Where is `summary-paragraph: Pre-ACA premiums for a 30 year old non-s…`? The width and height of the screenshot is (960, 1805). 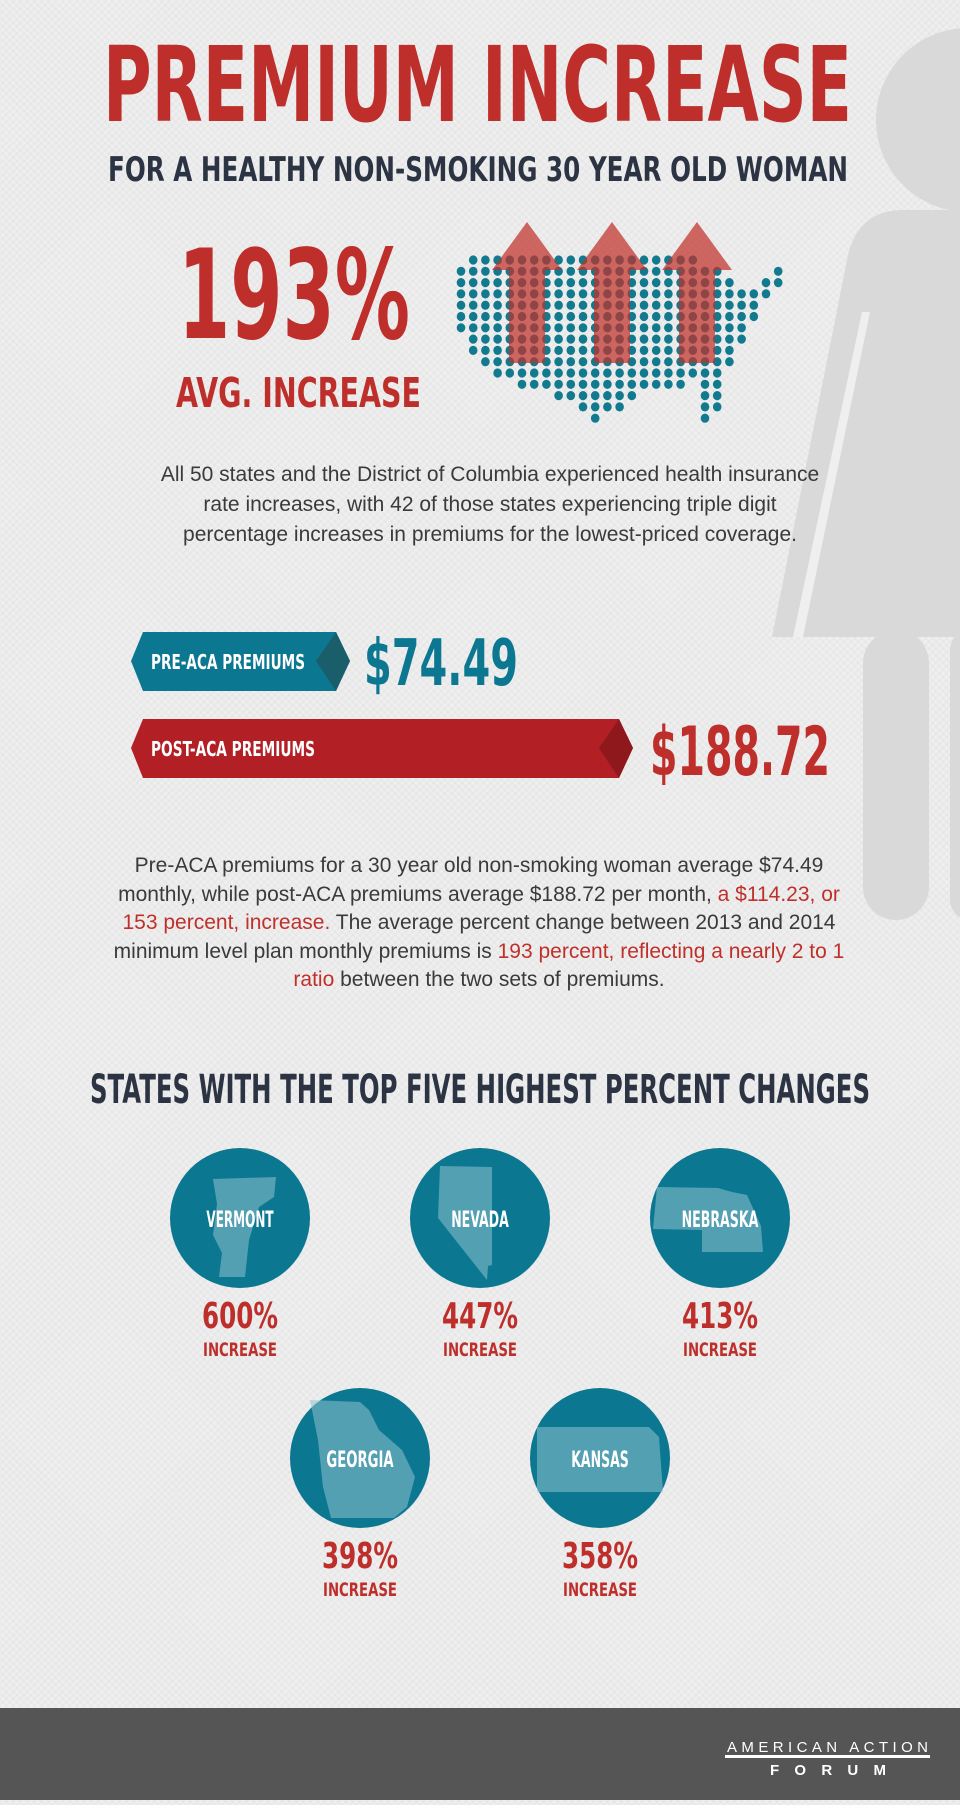 summary-paragraph: Pre-ACA premiums for a 30 year old non-s… is located at coordinates (479, 923).